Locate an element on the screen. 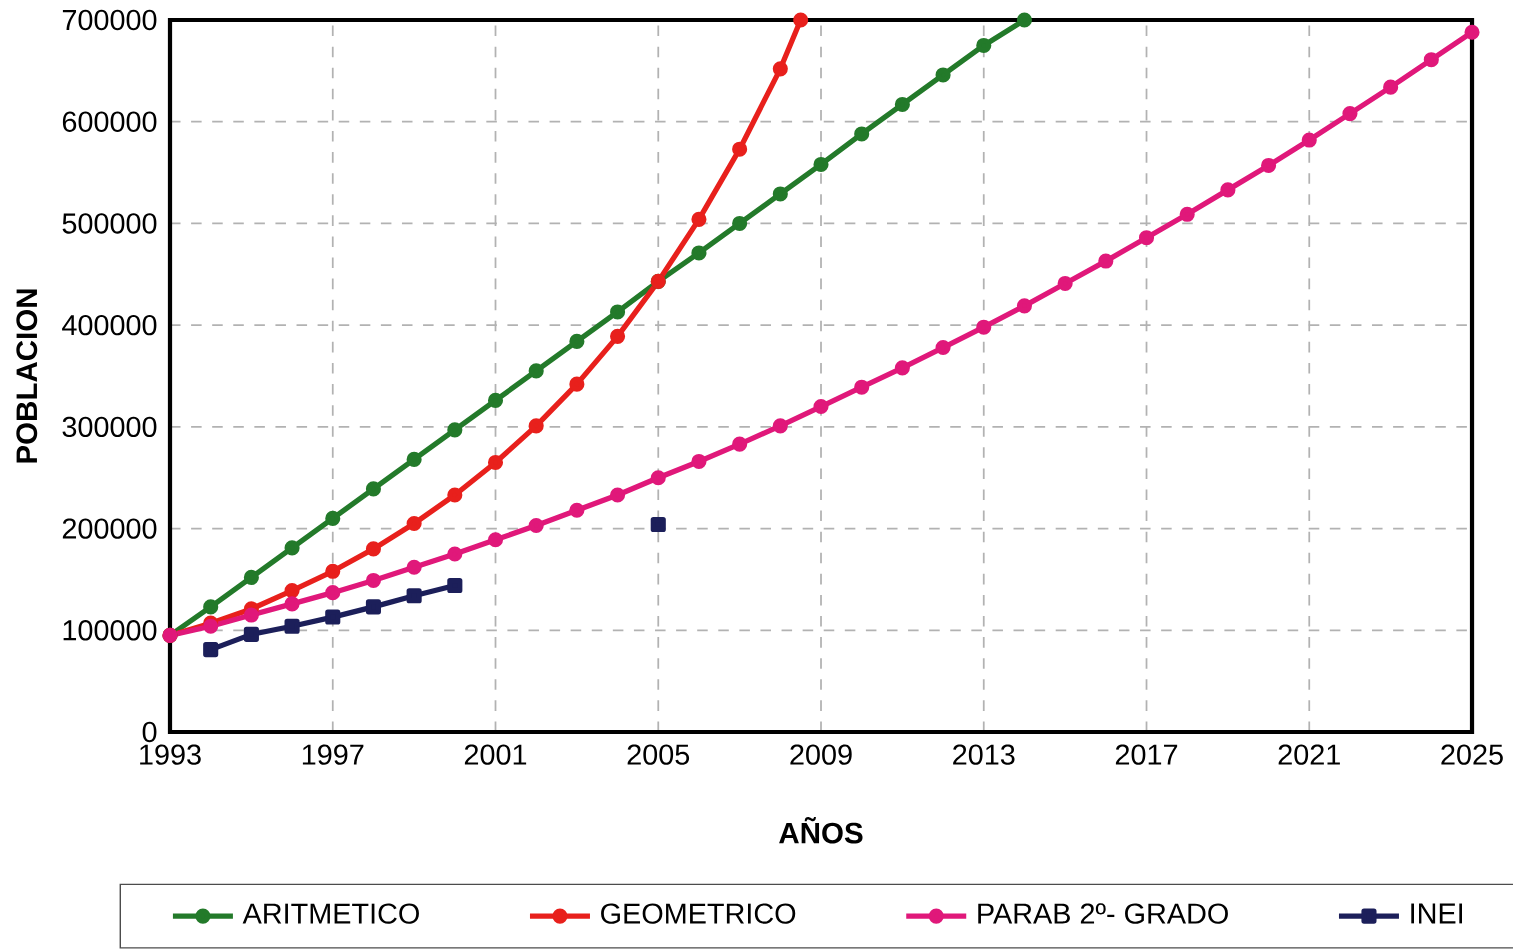 This screenshot has height=952, width=1513. y-tick-label: 300000 is located at coordinates (109, 427).